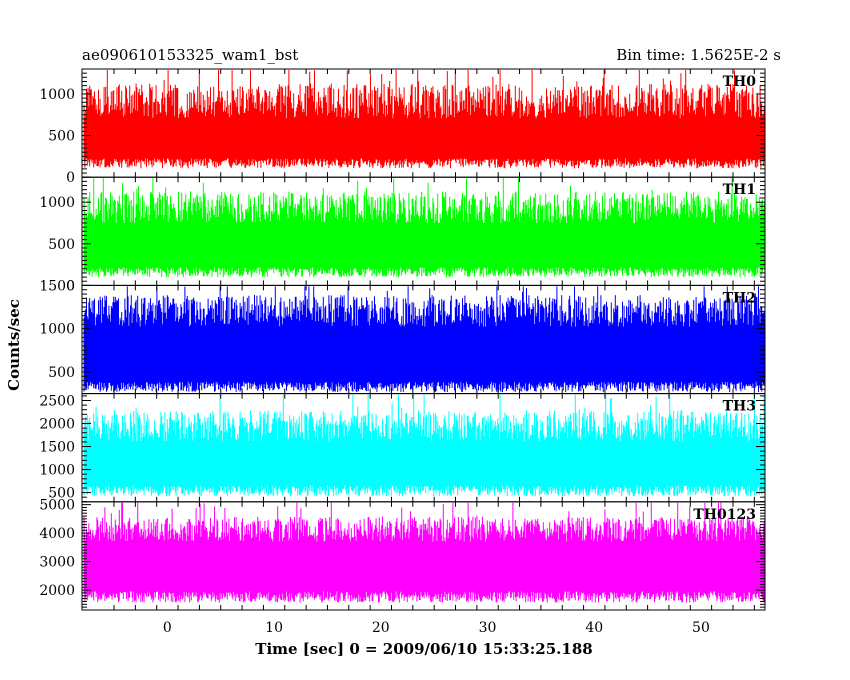 The width and height of the screenshot is (850, 680). I want to click on panel-th0123: 2000 3000 4000 5000 TH0123, so click(402, 554).